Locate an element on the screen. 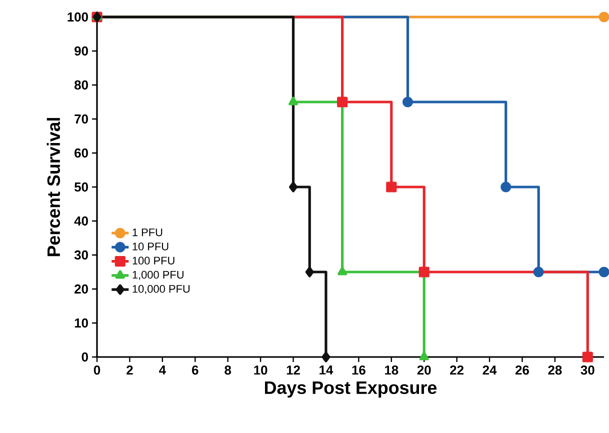 The width and height of the screenshot is (609, 433). legend-label: 100 PFU is located at coordinates (153, 260).